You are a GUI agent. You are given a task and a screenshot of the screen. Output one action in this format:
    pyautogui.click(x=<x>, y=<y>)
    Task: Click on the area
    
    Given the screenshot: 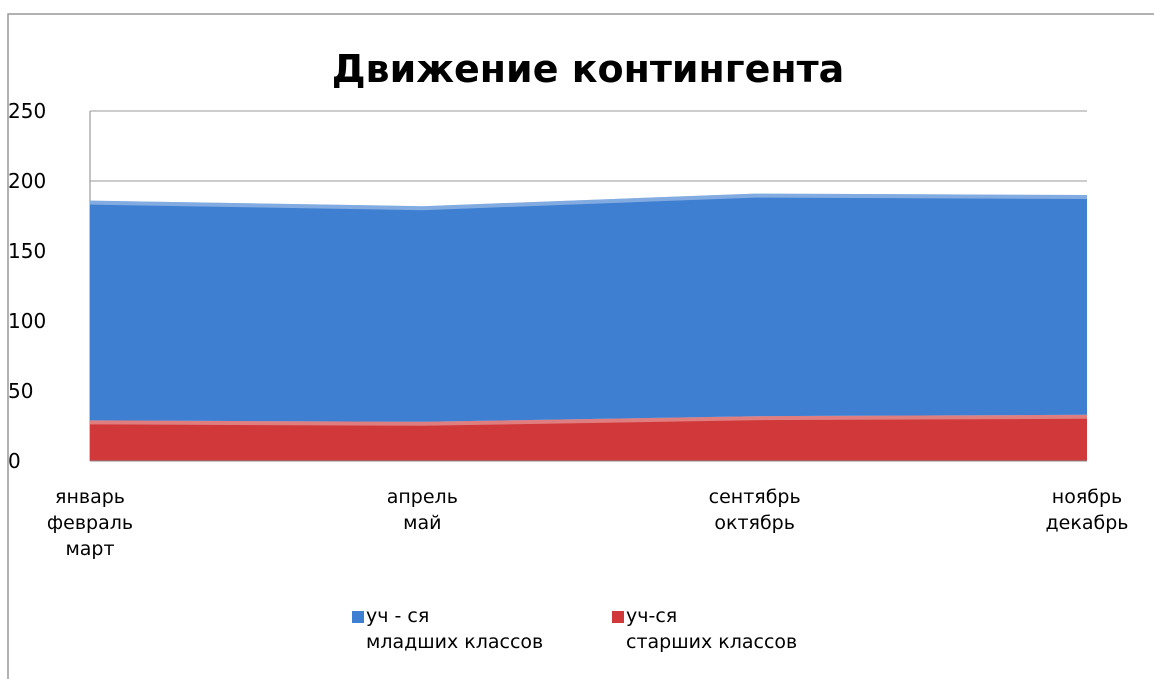 What is the action you would take?
    pyautogui.click(x=588, y=437)
    